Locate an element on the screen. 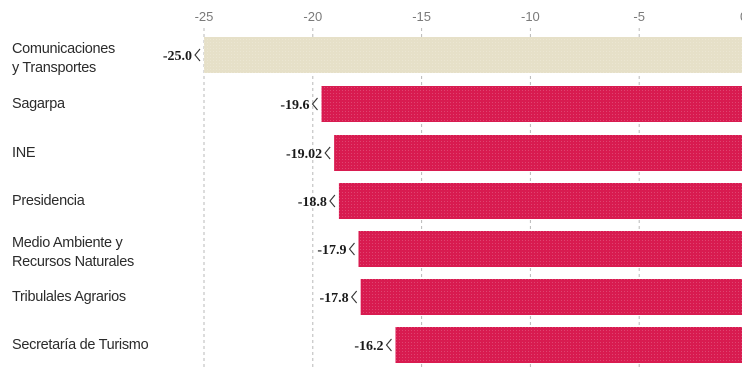 This screenshot has height=369, width=742. value-label: -16.2 is located at coordinates (368, 346).